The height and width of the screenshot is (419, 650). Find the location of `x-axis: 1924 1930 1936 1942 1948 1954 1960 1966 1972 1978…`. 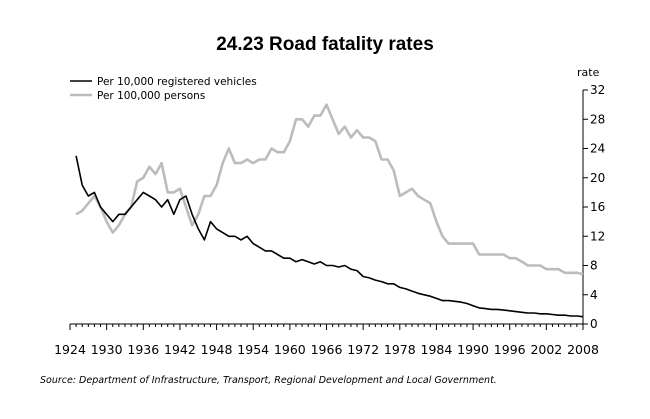

x-axis: 1924 1930 1936 1942 1948 1954 1960 1966 1972 1978… is located at coordinates (326, 340).